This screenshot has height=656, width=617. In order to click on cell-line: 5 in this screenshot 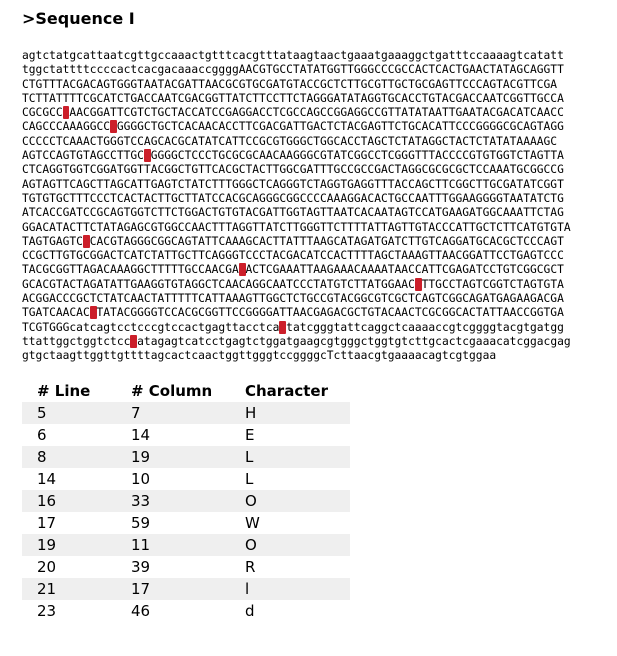, I will do `click(76, 413)`.